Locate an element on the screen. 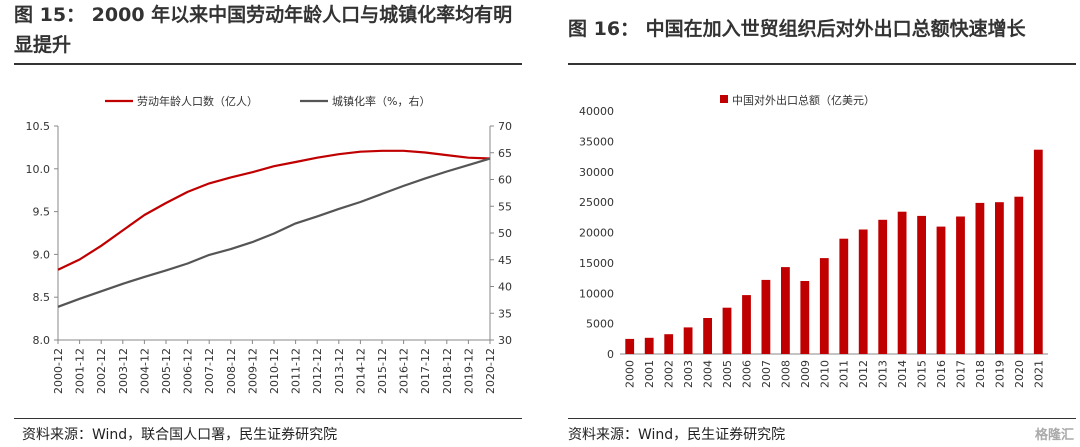 The width and height of the screenshot is (1080, 447). series-line-working-age-population is located at coordinates (274, 210).